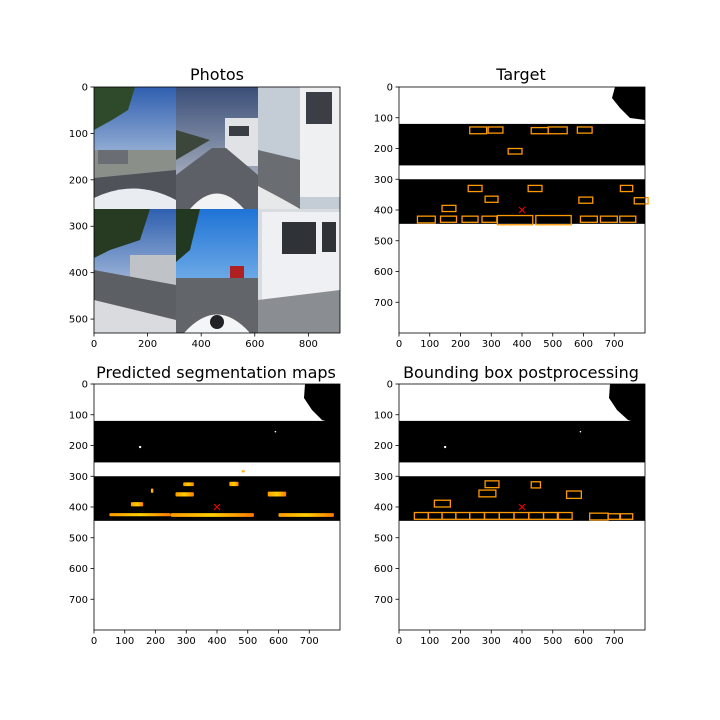  Describe the element at coordinates (383, 118) in the screenshot. I see `target-ytick-label: 100` at that location.